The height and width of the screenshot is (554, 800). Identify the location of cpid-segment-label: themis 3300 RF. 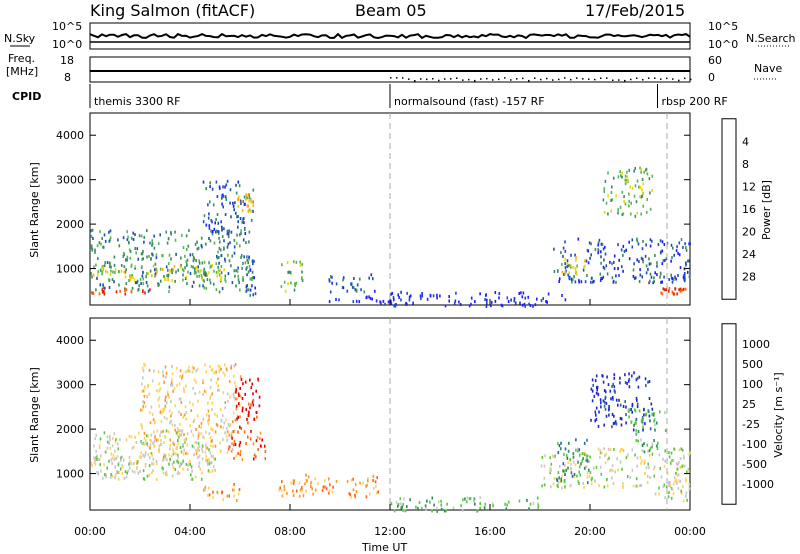
(137, 101).